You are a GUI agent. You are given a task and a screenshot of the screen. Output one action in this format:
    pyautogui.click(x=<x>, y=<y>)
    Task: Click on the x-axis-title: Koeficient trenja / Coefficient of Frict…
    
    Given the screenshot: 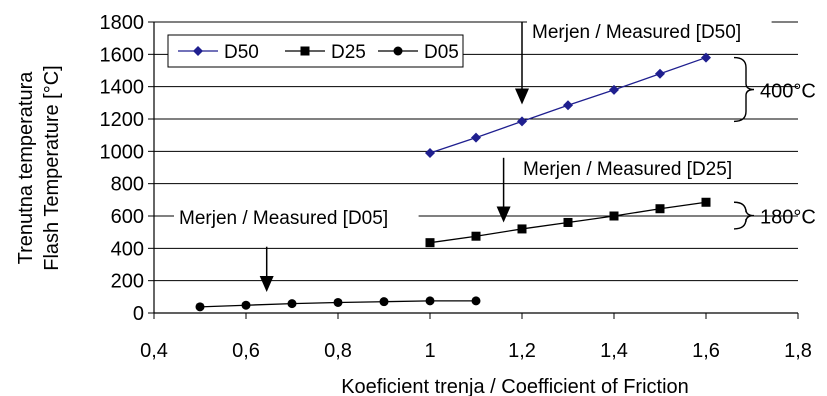 What is the action you would take?
    pyautogui.click(x=515, y=386)
    